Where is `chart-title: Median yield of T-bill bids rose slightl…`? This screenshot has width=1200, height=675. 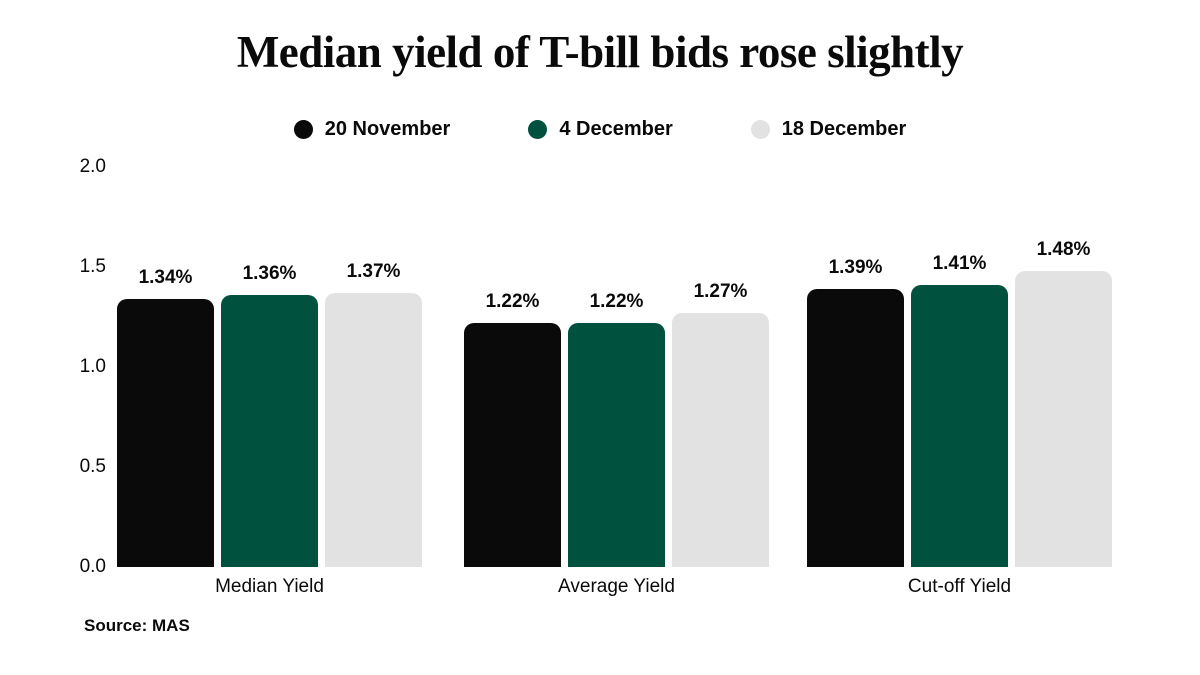 chart-title: Median yield of T-bill bids rose slightl… is located at coordinates (600, 52).